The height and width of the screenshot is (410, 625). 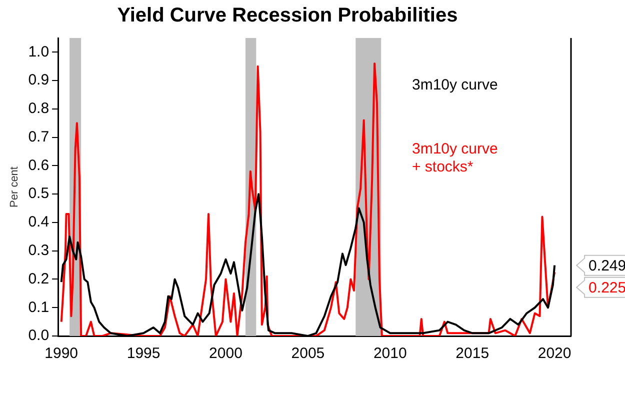 What do you see at coordinates (287, 15) in the screenshot?
I see `chart-title: Yield Curve Recession Probabilities` at bounding box center [287, 15].